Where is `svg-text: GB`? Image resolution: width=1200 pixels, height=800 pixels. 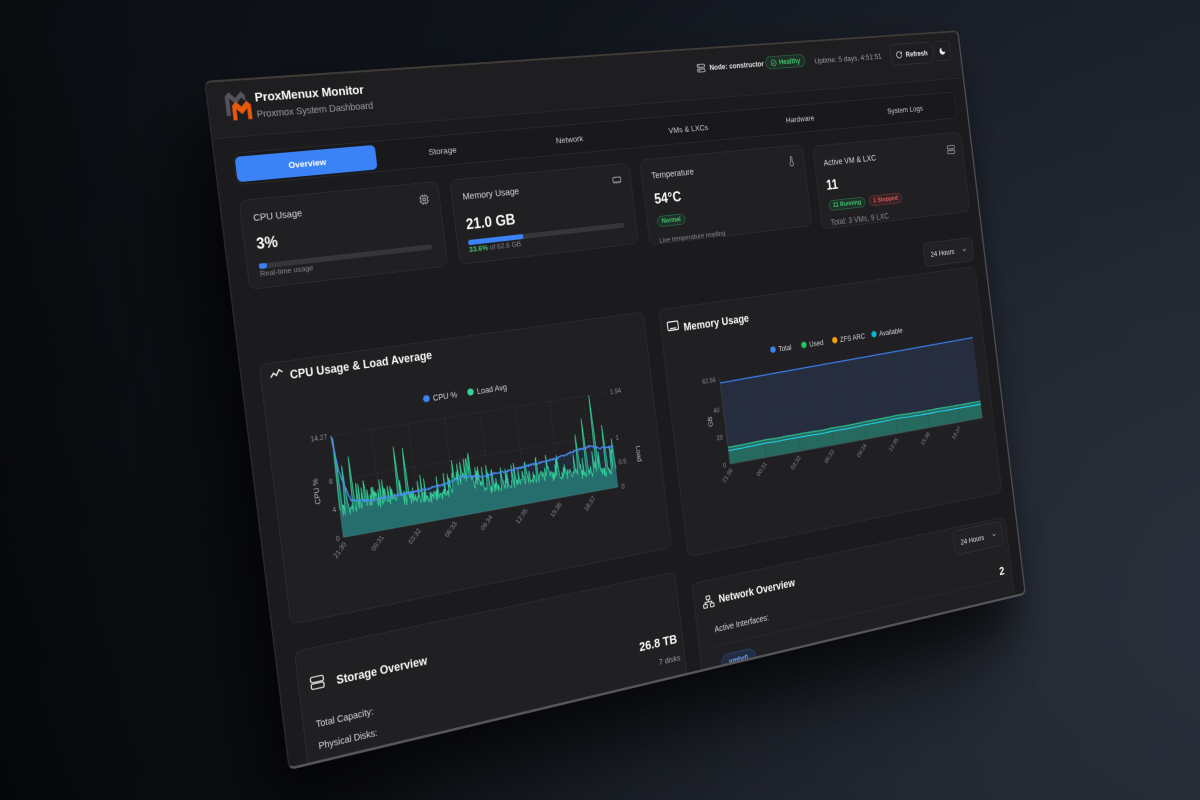
svg-text: GB is located at coordinates (710, 422).